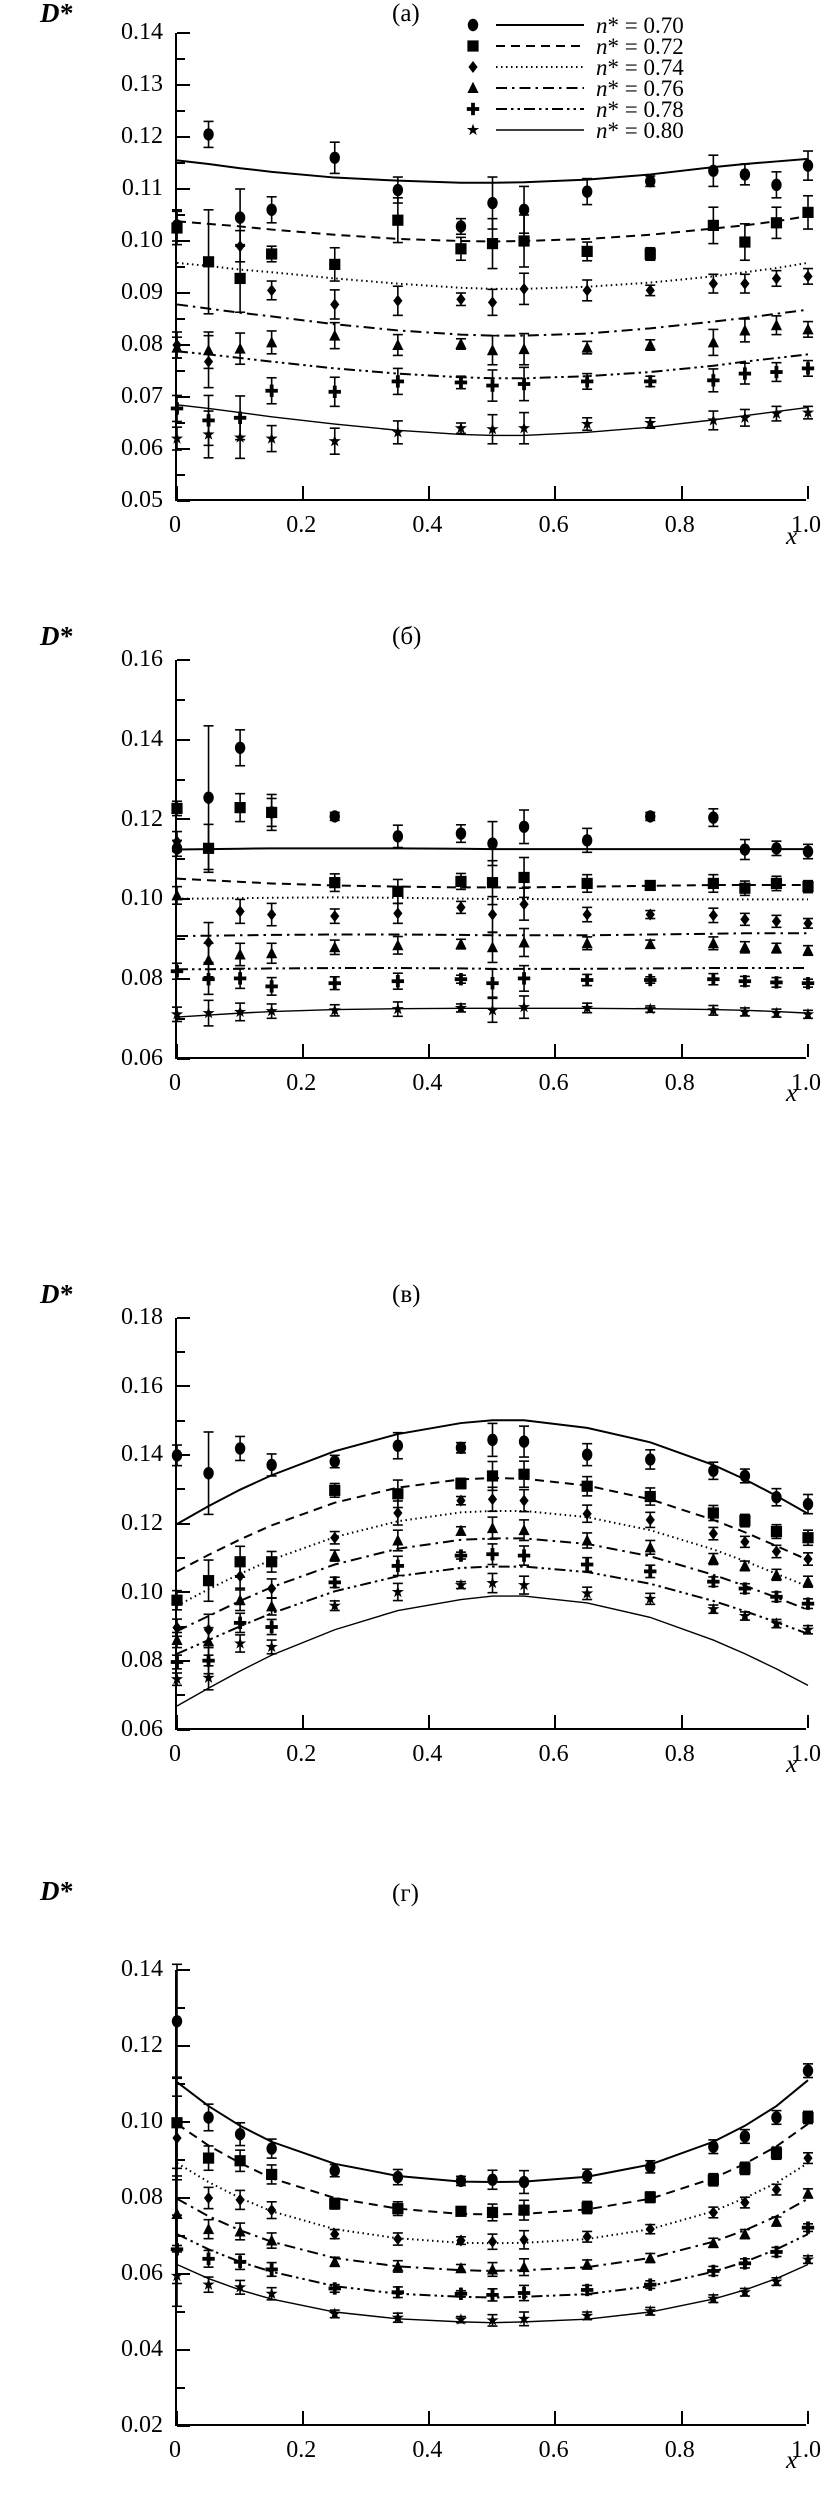 Image resolution: width=832 pixels, height=2511 pixels. What do you see at coordinates (679, 1754) in the screenshot?
I see `x-tick-label: 0.8` at bounding box center [679, 1754].